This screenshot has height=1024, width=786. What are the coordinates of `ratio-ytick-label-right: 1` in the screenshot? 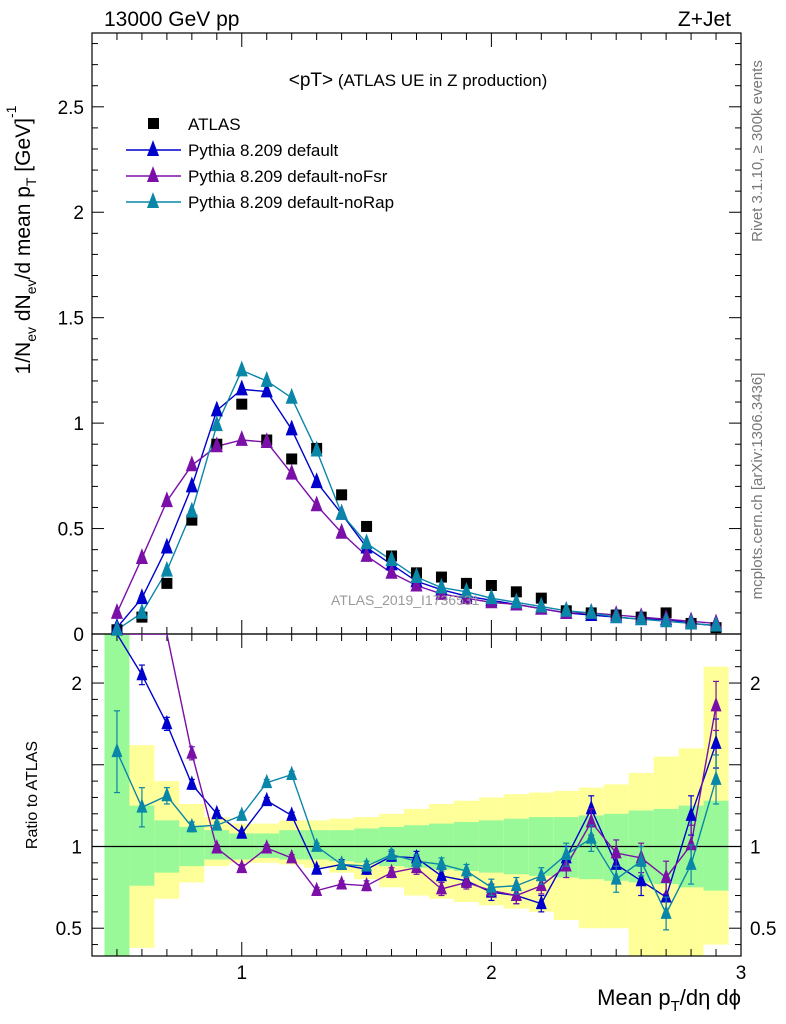 It's located at (755, 847).